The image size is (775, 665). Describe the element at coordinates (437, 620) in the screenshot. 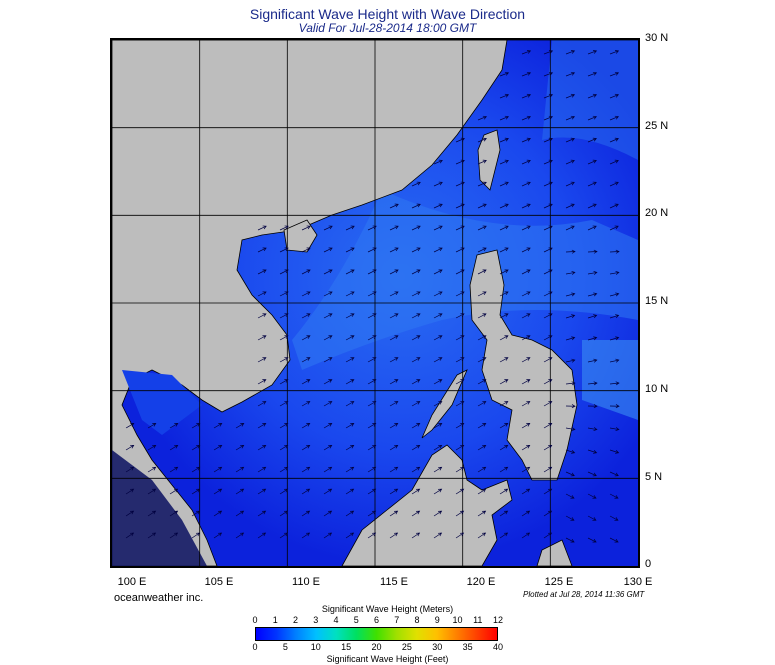

I see `colorbar-meters-tick: 9` at that location.